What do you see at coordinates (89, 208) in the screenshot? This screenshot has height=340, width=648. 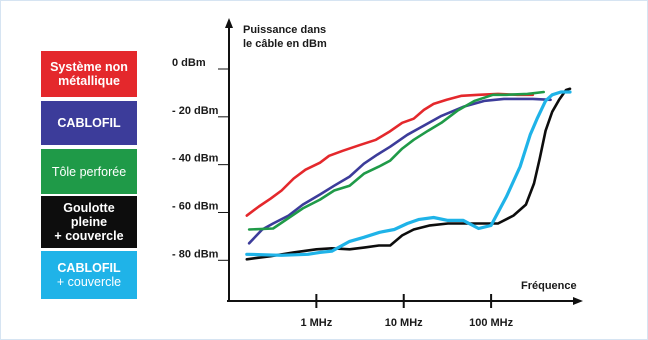 I see `legend-label-line: Goulotte` at bounding box center [89, 208].